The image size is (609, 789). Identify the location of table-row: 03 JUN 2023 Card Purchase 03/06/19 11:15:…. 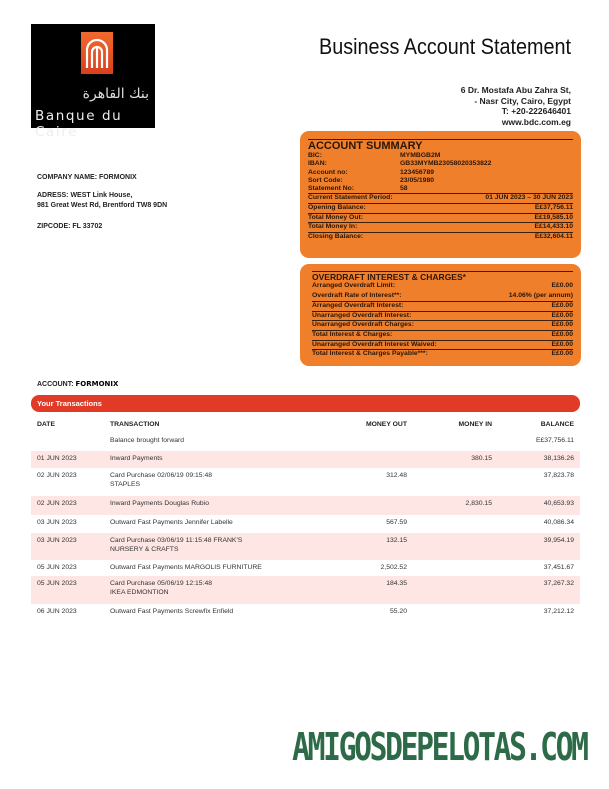
(305, 546).